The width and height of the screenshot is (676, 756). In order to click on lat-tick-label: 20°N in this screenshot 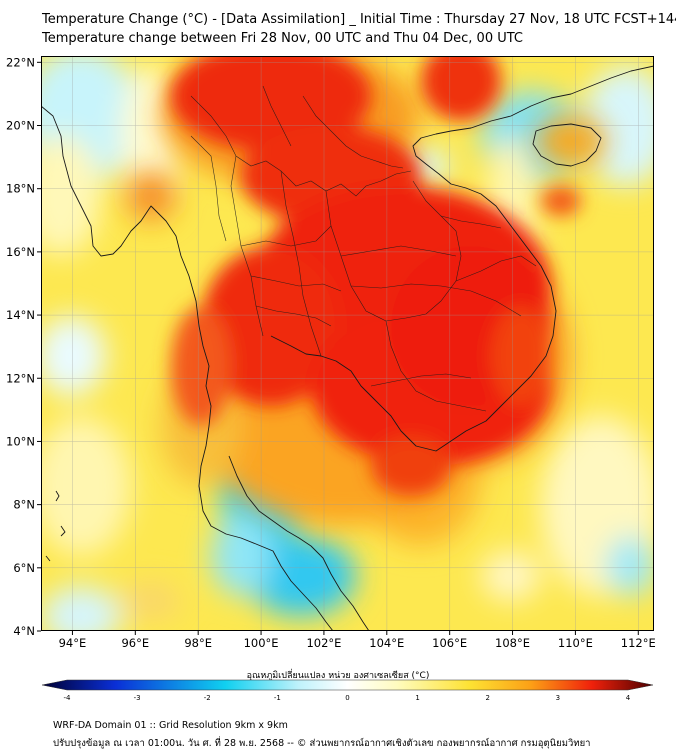, I will do `click(20, 126)`.